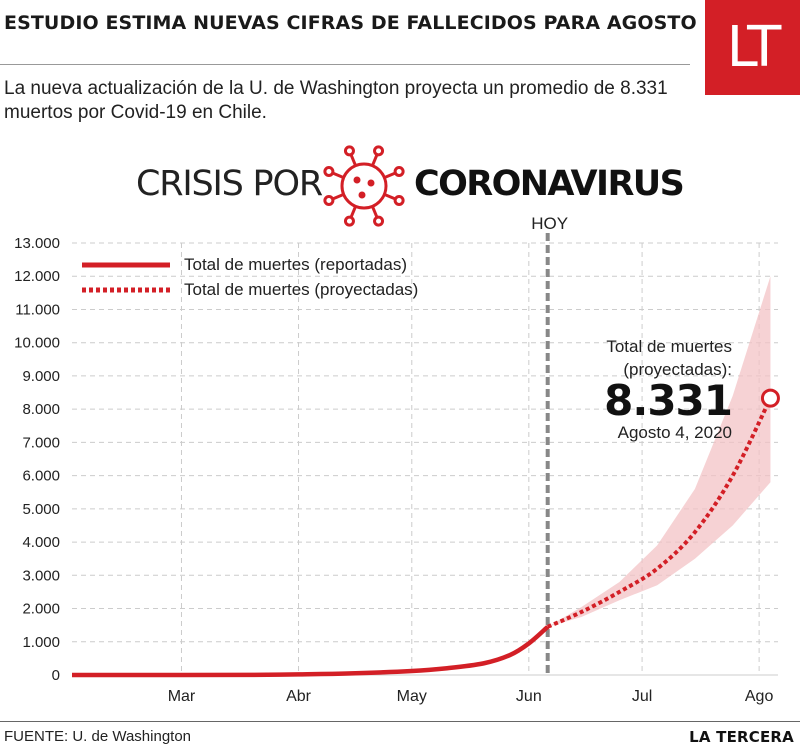 The height and width of the screenshot is (749, 800). I want to click on today-marker: HOY, so click(549, 444).